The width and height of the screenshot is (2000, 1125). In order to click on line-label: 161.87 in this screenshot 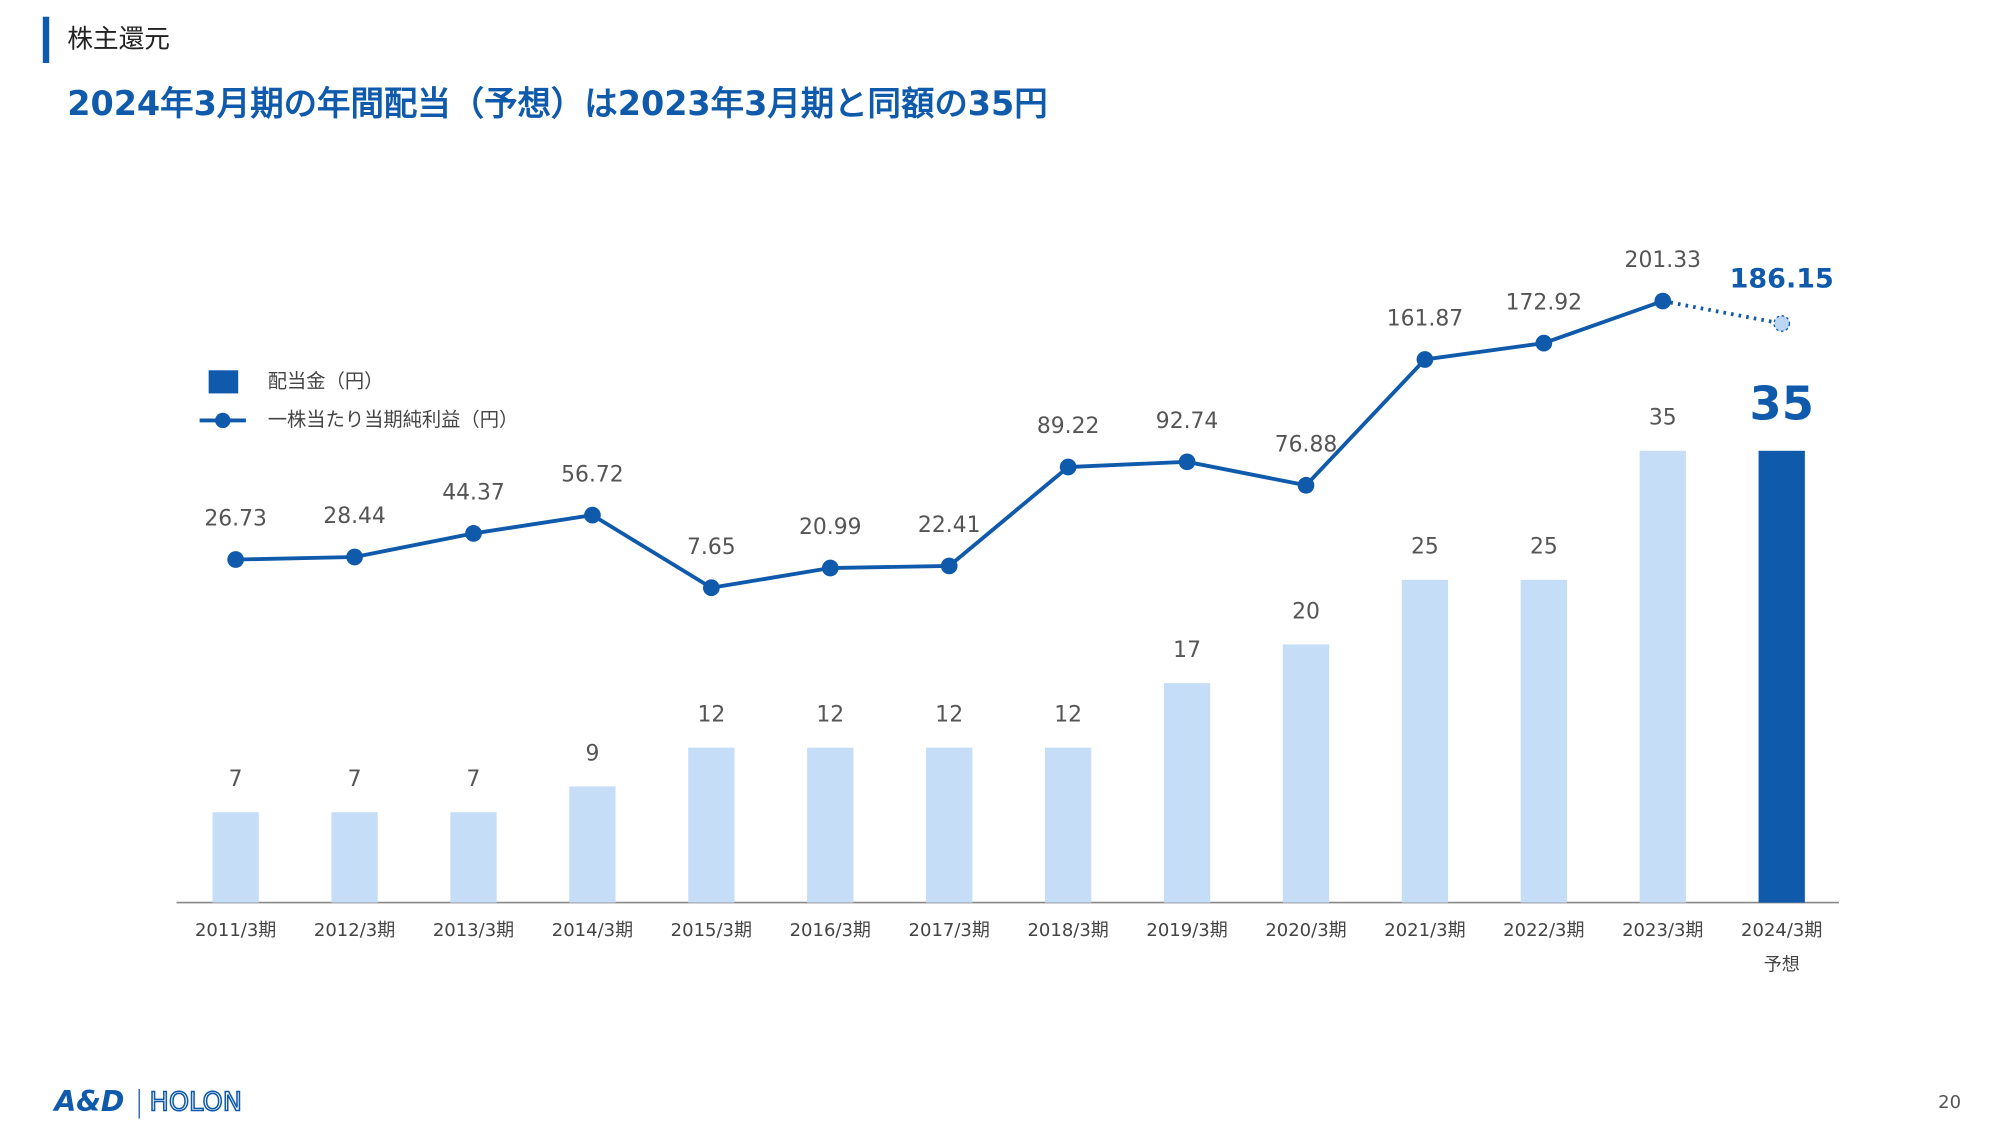, I will do `click(1425, 319)`.